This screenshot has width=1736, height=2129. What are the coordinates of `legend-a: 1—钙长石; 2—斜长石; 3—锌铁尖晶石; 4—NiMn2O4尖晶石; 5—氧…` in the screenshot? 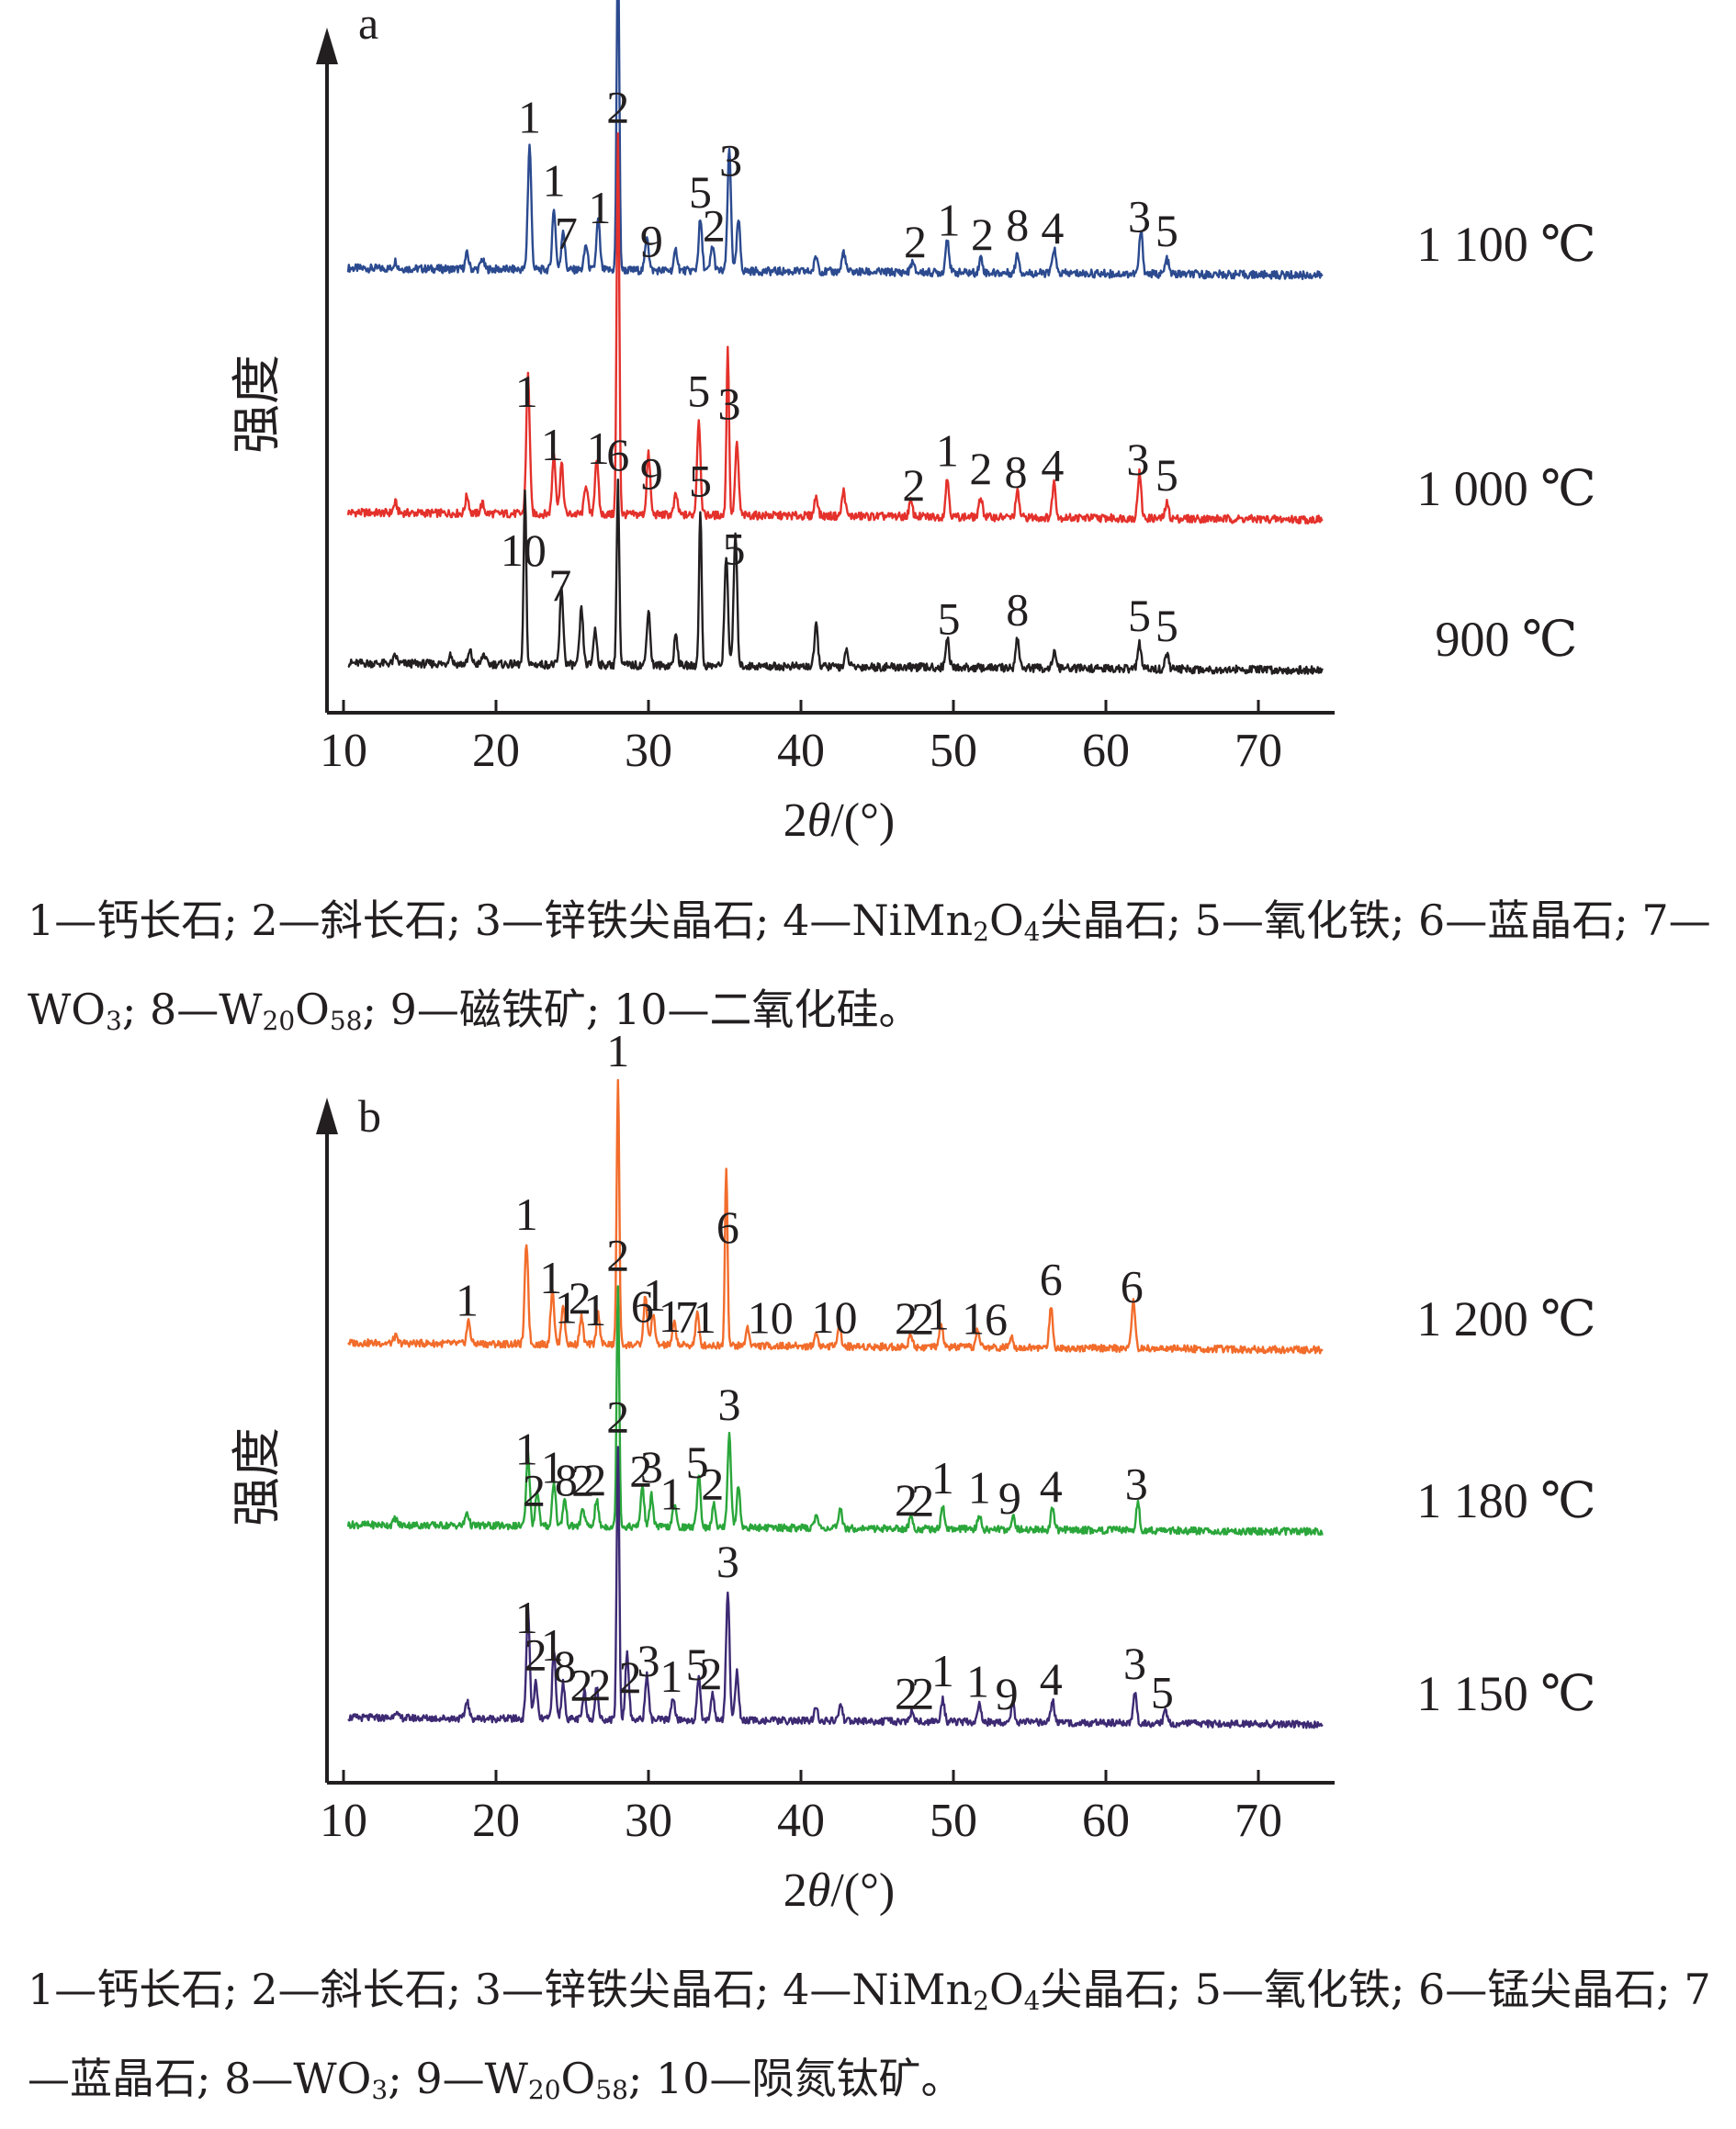 It's located at (869, 966).